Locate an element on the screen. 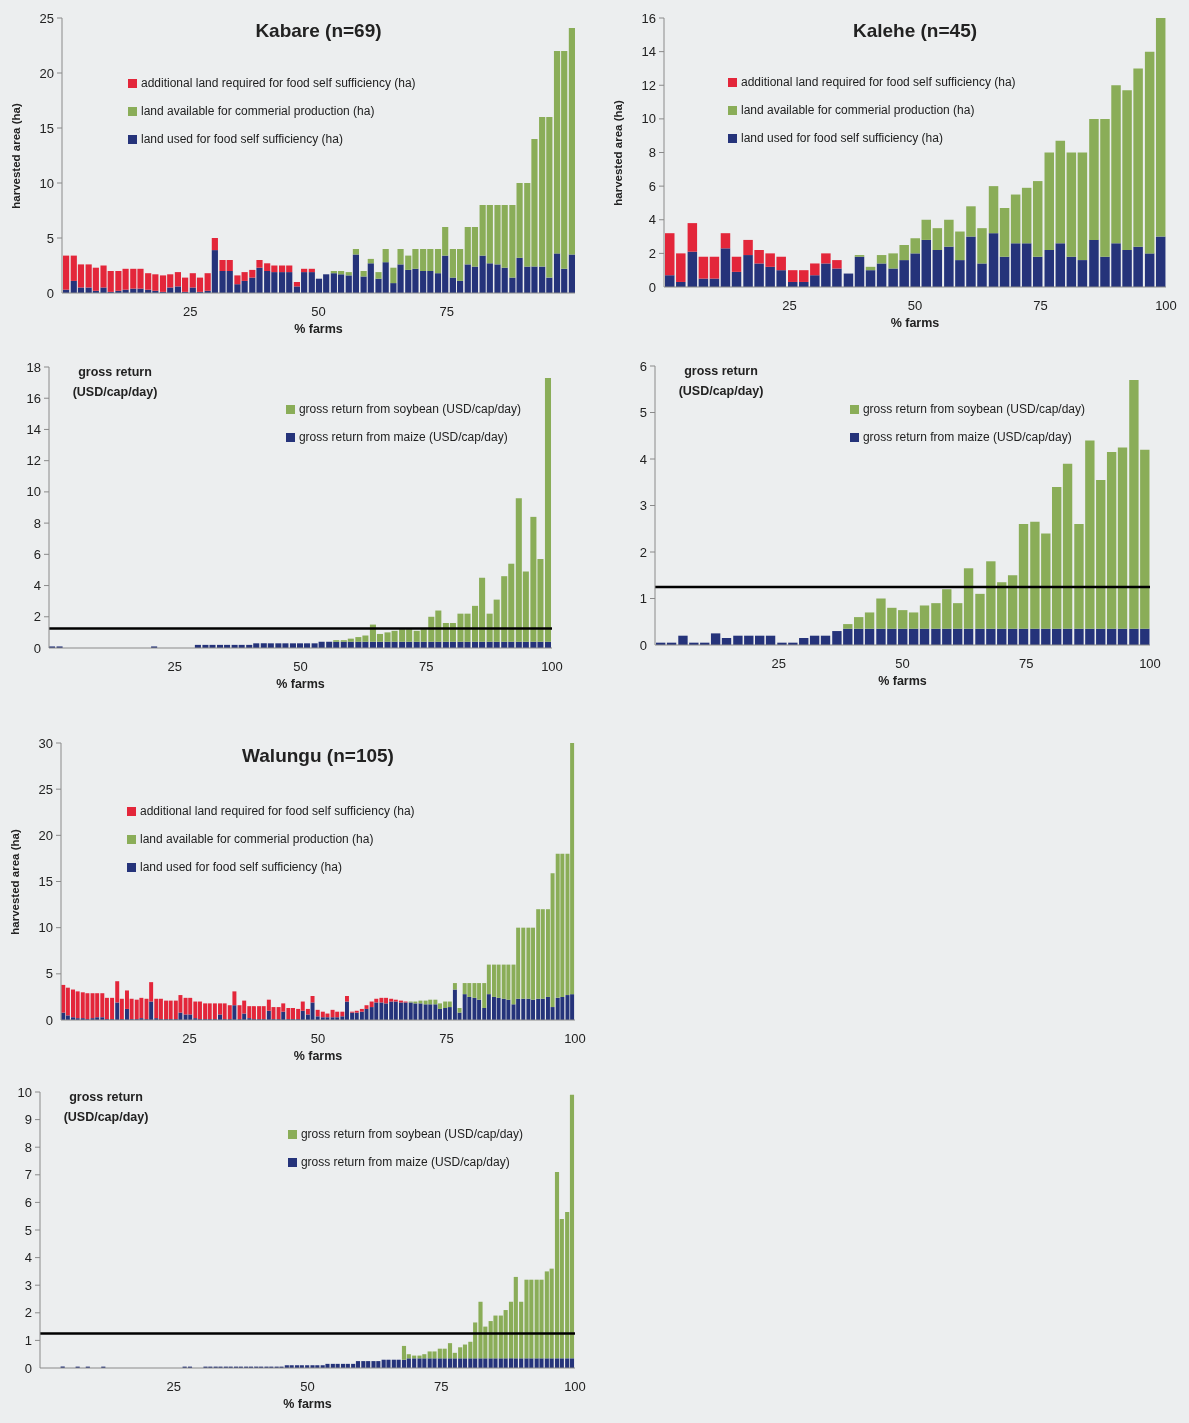 The image size is (1189, 1423). chart-title: Walungu (n=105) is located at coordinates (318, 756).